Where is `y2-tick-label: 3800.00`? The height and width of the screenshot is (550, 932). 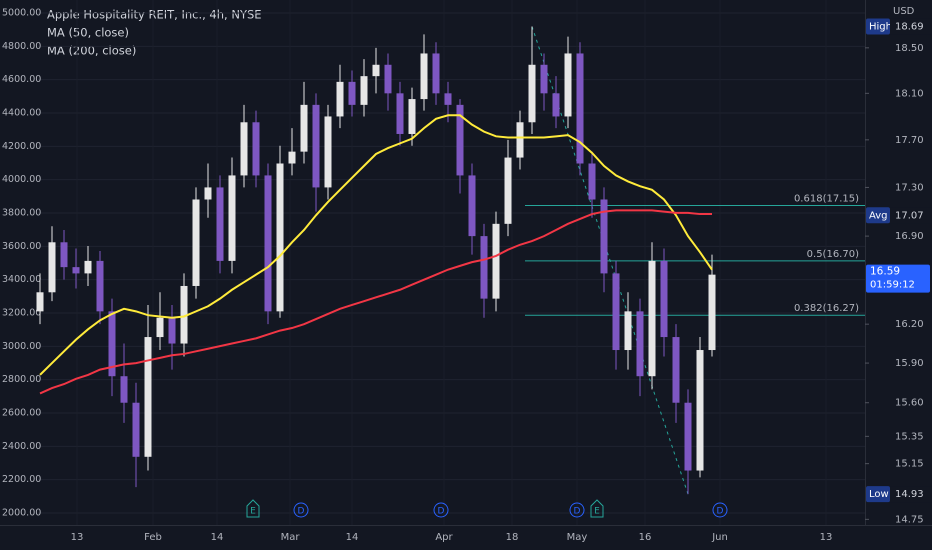
y2-tick-label: 3800.00 is located at coordinates (21, 213).